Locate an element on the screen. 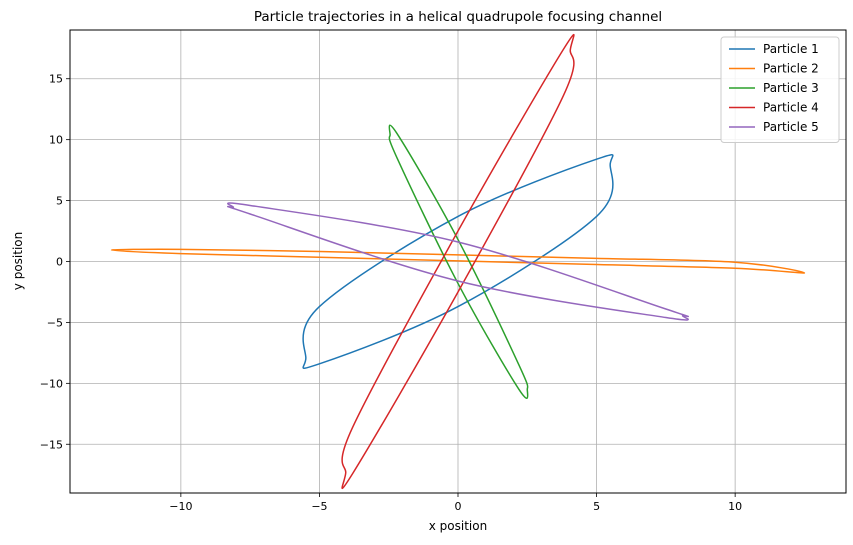  legend-label: Particle 4 is located at coordinates (791, 108).